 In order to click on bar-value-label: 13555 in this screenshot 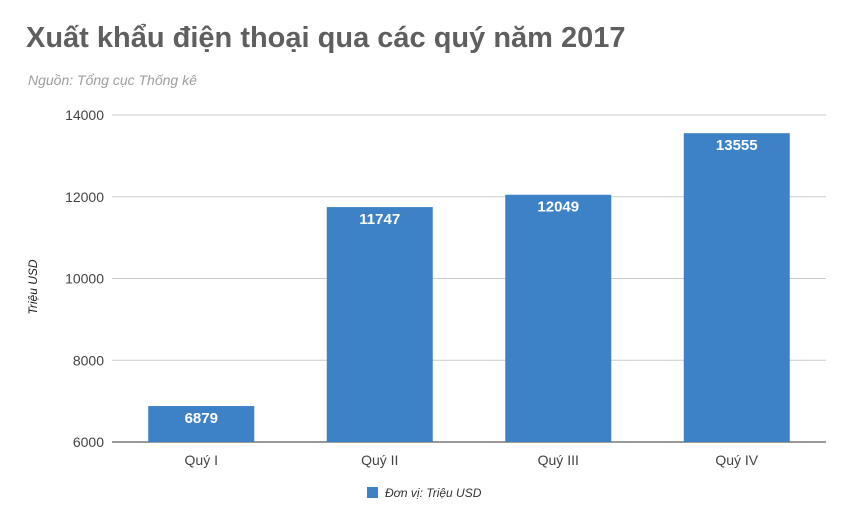, I will do `click(737, 145)`.